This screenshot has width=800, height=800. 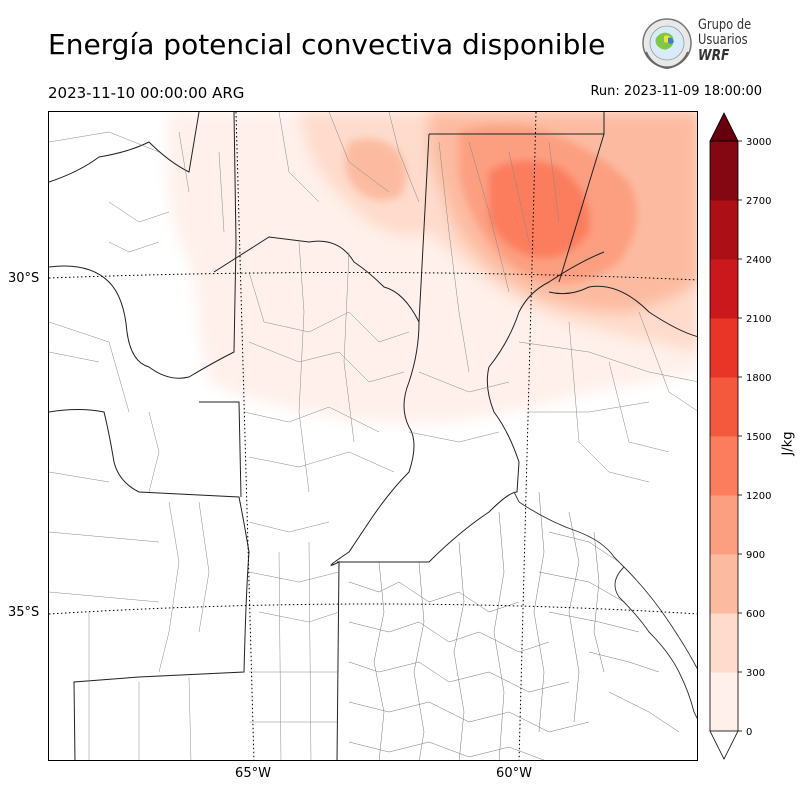 What do you see at coordinates (723, 40) in the screenshot?
I see `logo-line-2: Usuarios` at bounding box center [723, 40].